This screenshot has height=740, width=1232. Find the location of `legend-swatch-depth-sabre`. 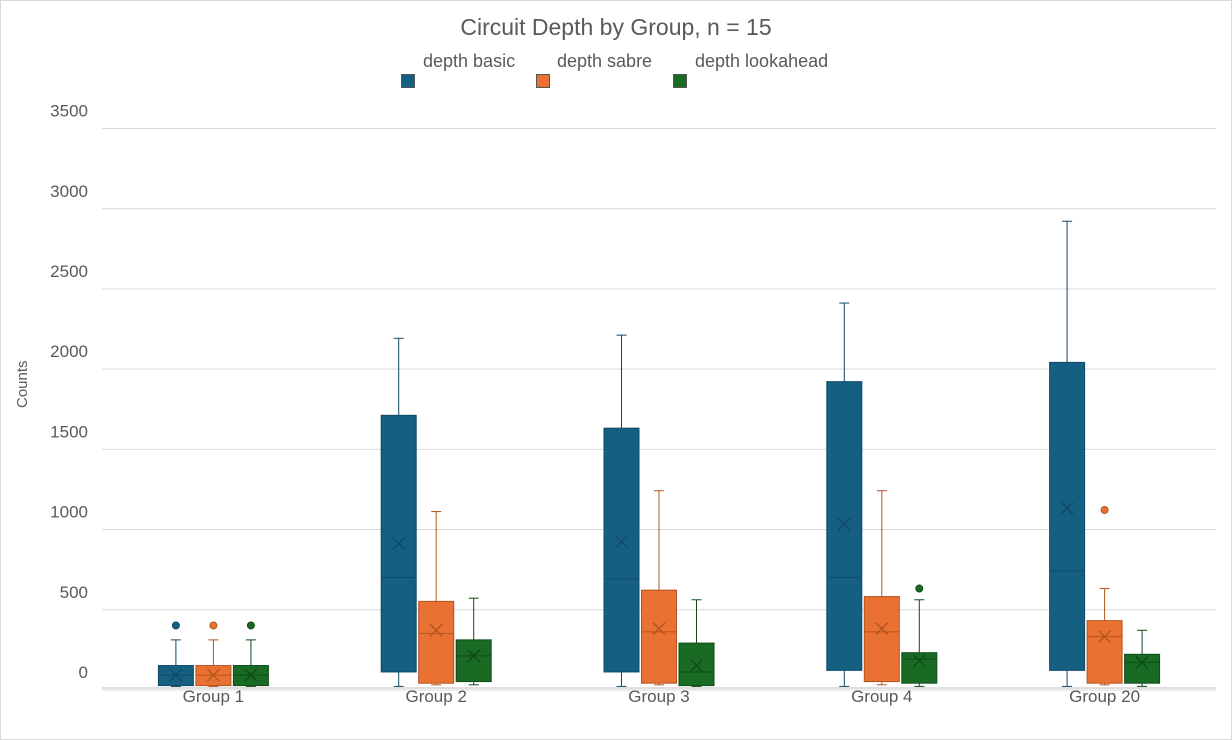

legend-swatch-depth-sabre is located at coordinates (543, 81).